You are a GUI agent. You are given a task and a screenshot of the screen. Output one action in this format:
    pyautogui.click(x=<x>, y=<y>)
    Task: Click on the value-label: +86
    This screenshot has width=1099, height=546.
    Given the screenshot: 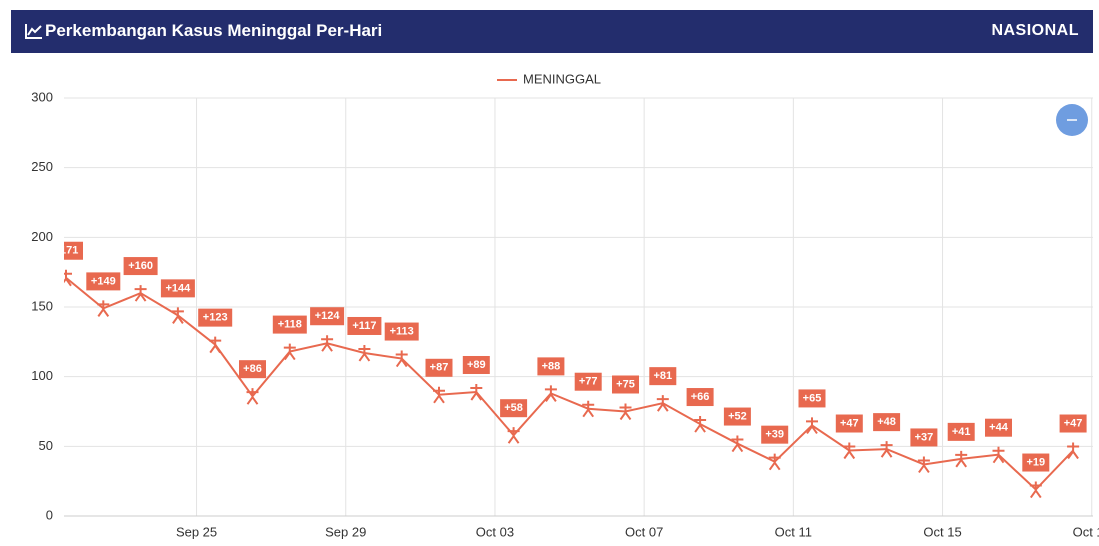 What is the action you would take?
    pyautogui.click(x=252, y=369)
    